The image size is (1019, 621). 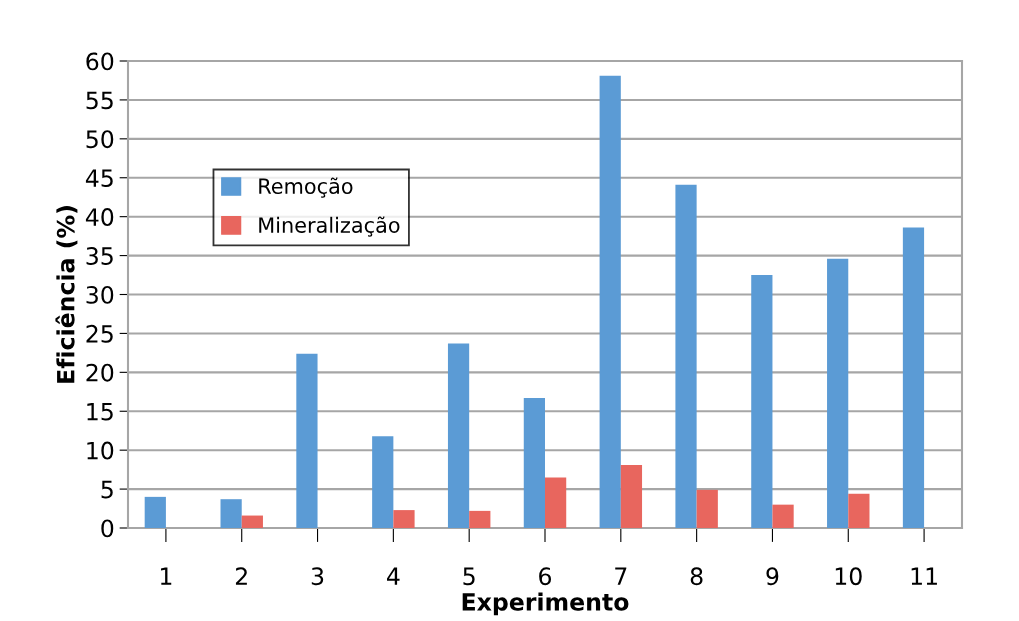 I want to click on y-tick-label: 55, so click(x=99, y=100).